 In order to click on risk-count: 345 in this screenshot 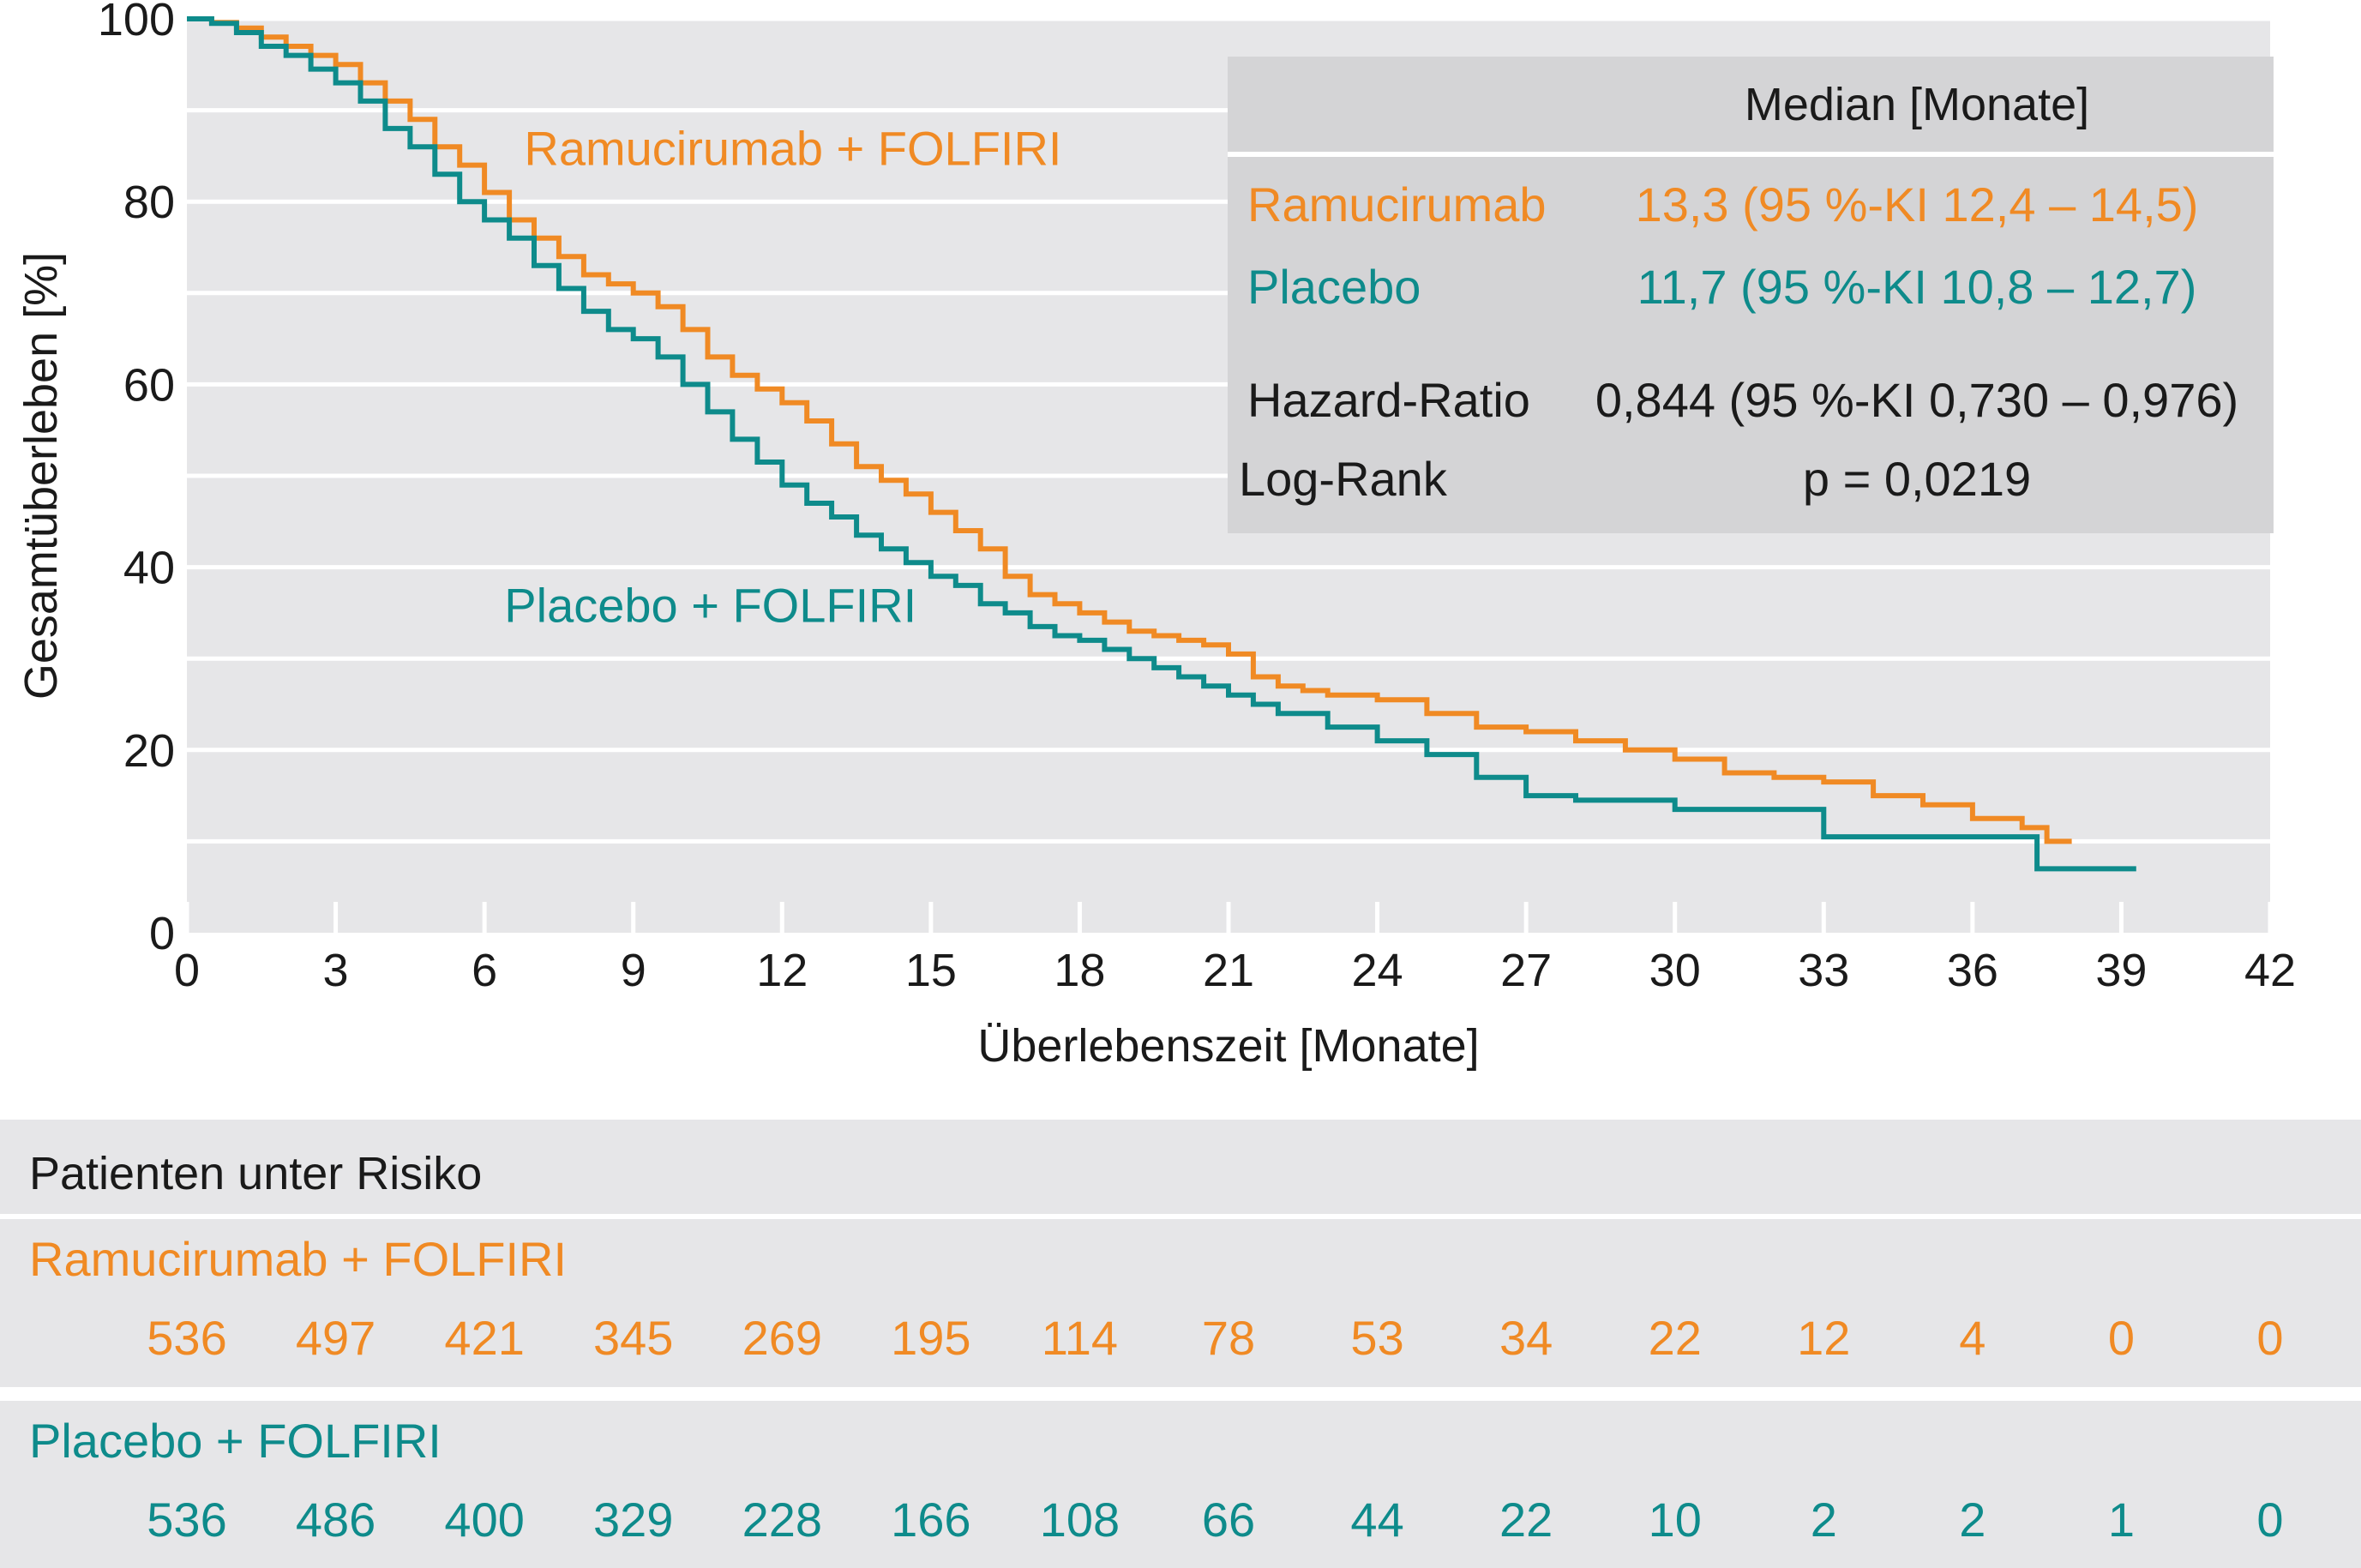, I will do `click(633, 1338)`.